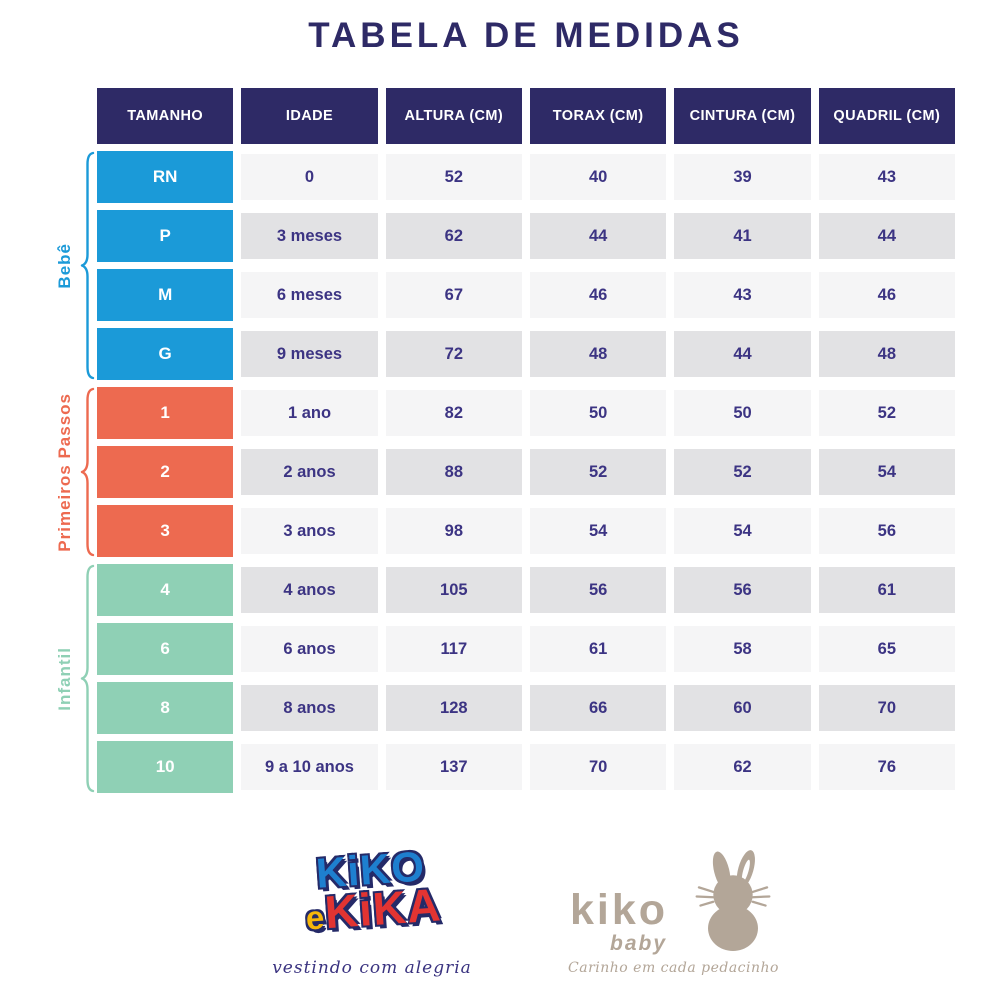 The width and height of the screenshot is (1000, 1000). I want to click on group-rail: Primeiros Passos, so click(67, 472).